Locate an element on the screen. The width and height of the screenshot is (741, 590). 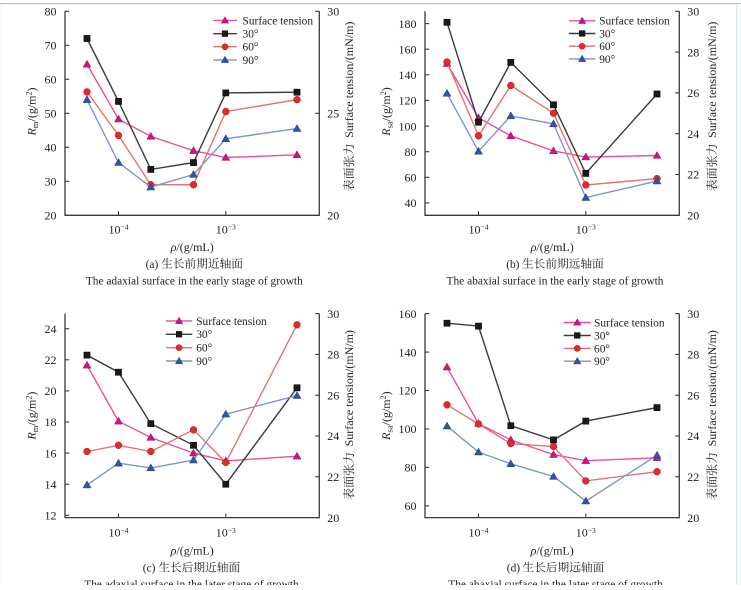
svg-text: 50 is located at coordinates (51, 114).